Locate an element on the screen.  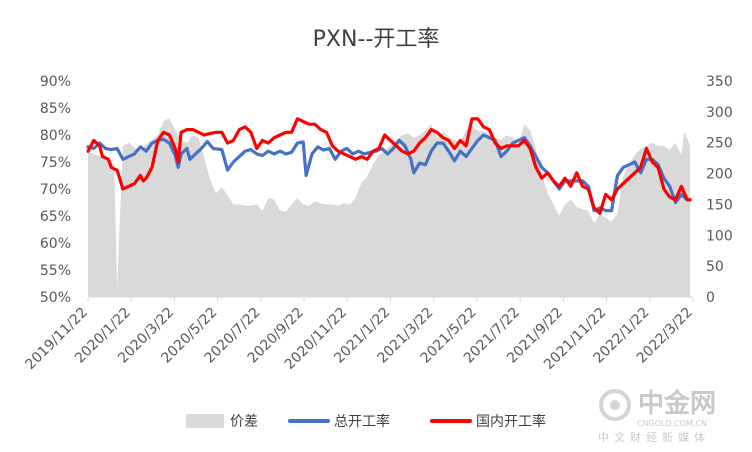
y-right-tick-label: 150 is located at coordinates (719, 205).